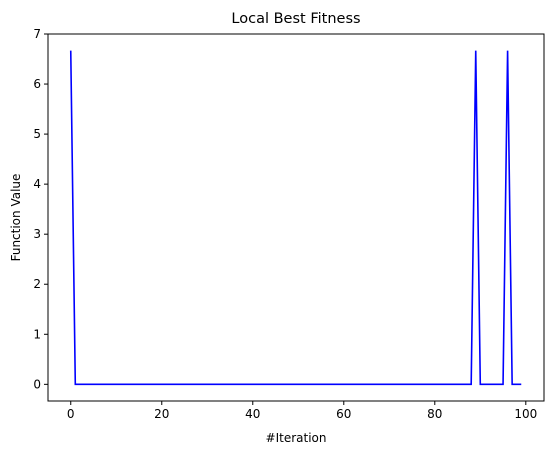 Image resolution: width=554 pixels, height=455 pixels. What do you see at coordinates (37, 284) in the screenshot?
I see `y-tick-label: 2` at bounding box center [37, 284].